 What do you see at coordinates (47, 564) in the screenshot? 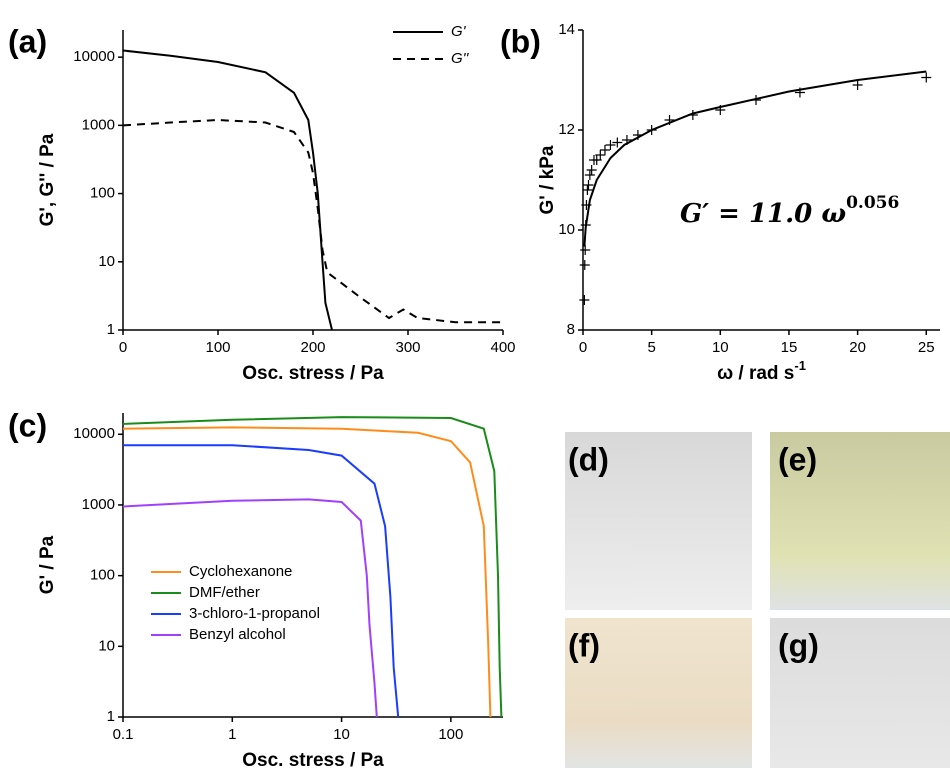
I see `y-axis-label: G' / Pa` at bounding box center [47, 564].